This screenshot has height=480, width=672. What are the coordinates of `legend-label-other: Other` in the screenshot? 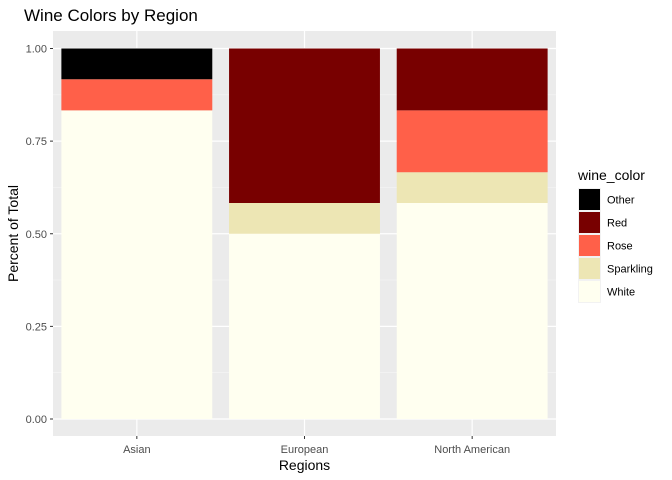 It's located at (621, 201).